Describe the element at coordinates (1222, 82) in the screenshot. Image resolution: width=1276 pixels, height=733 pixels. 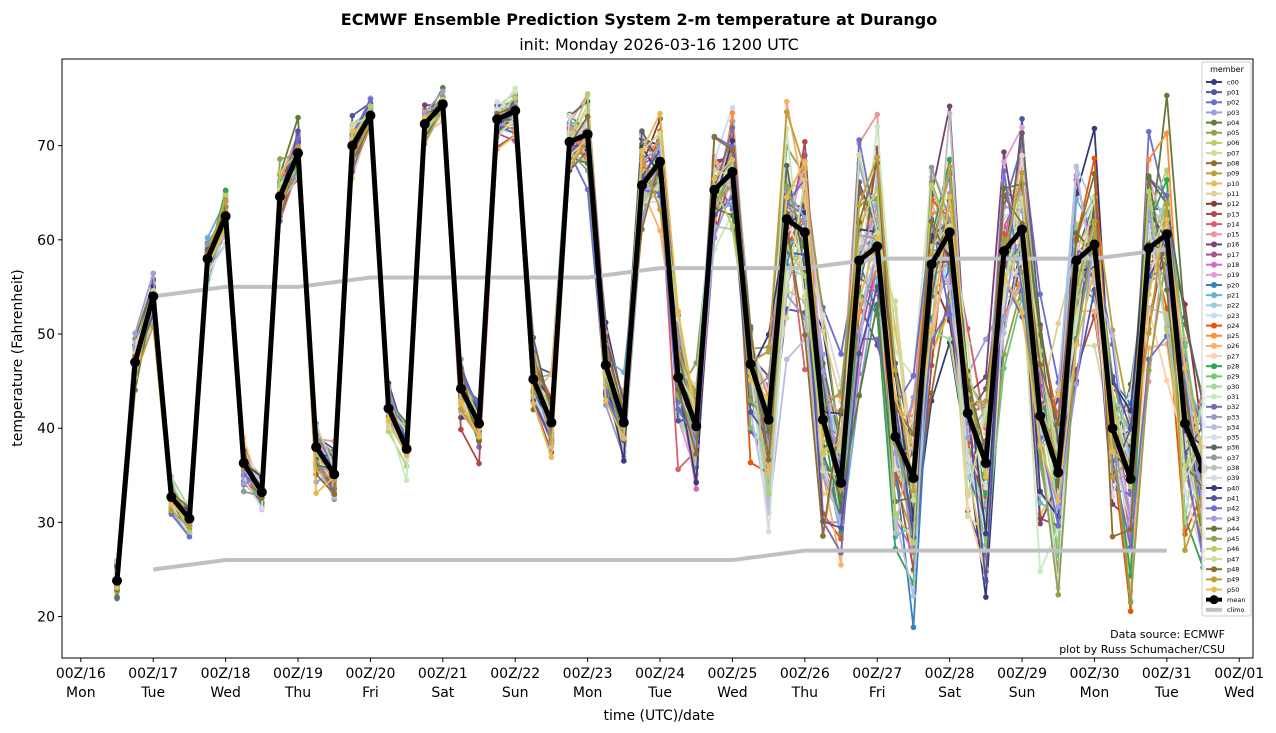
I see `legend-item-c00: c00` at that location.